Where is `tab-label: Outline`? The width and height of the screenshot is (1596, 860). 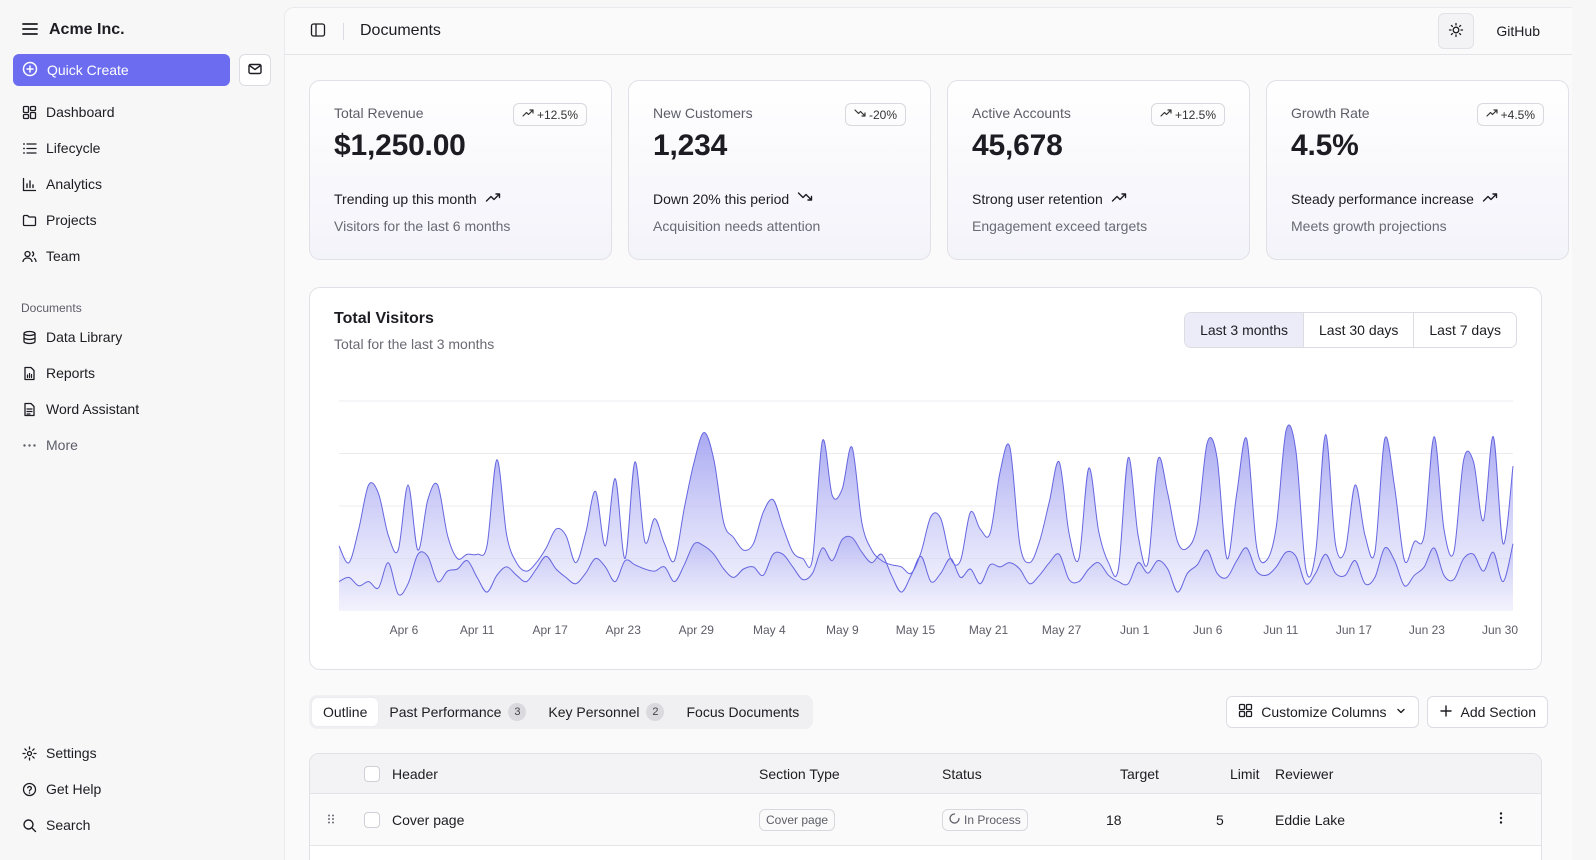 tab-label: Outline is located at coordinates (345, 712).